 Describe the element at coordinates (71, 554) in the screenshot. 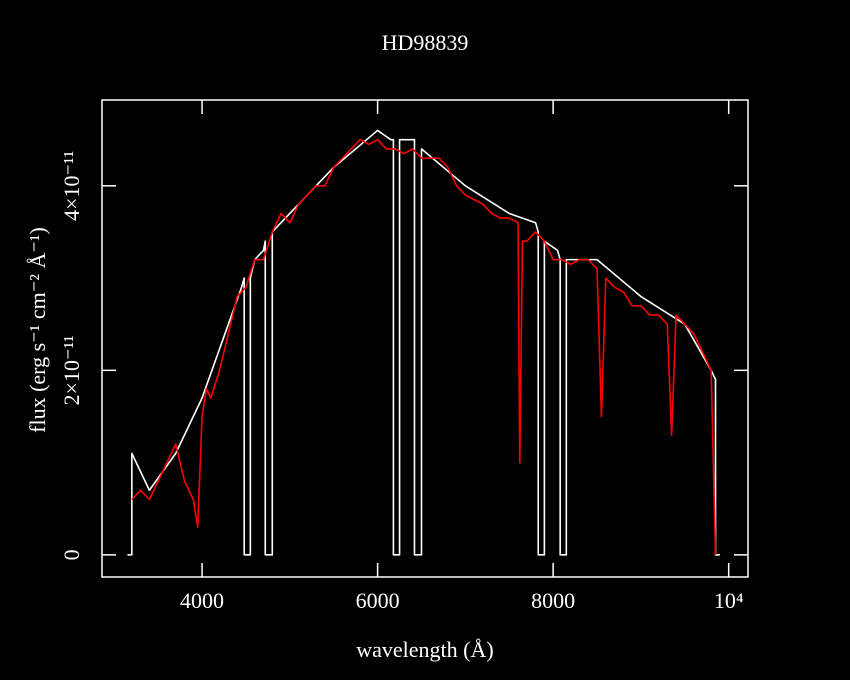

I see `y-tick-label: 0` at that location.